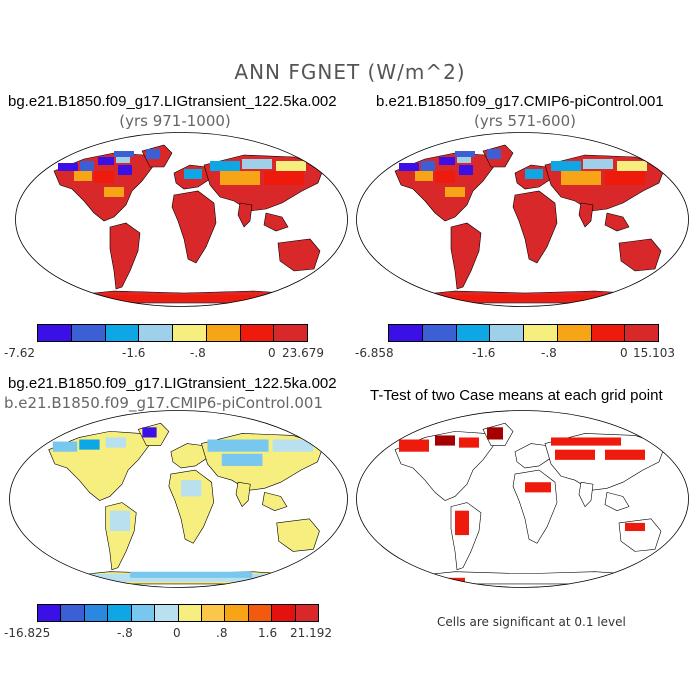 This screenshot has width=700, height=700. I want to click on panel-4-map, so click(522, 499).